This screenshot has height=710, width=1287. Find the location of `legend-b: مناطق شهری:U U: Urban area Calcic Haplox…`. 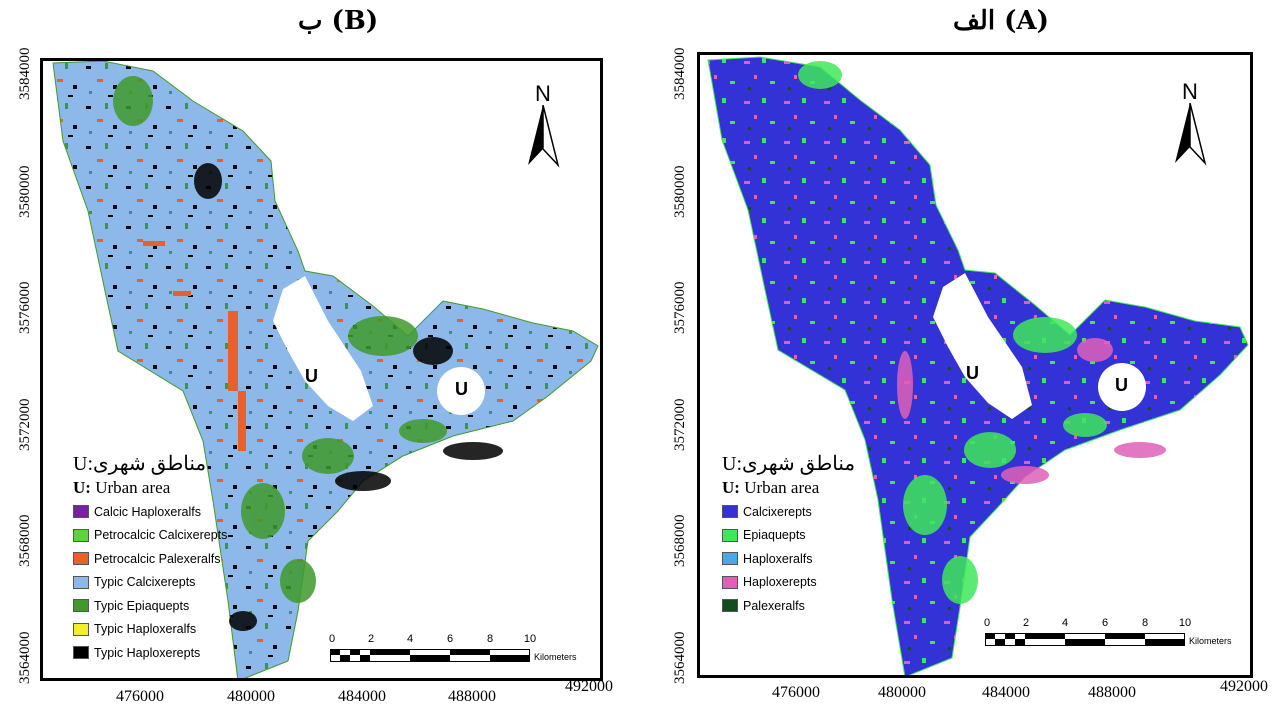

legend-b: مناطق شهری:U U: Urban area Calcic Haplox… is located at coordinates (150, 558).